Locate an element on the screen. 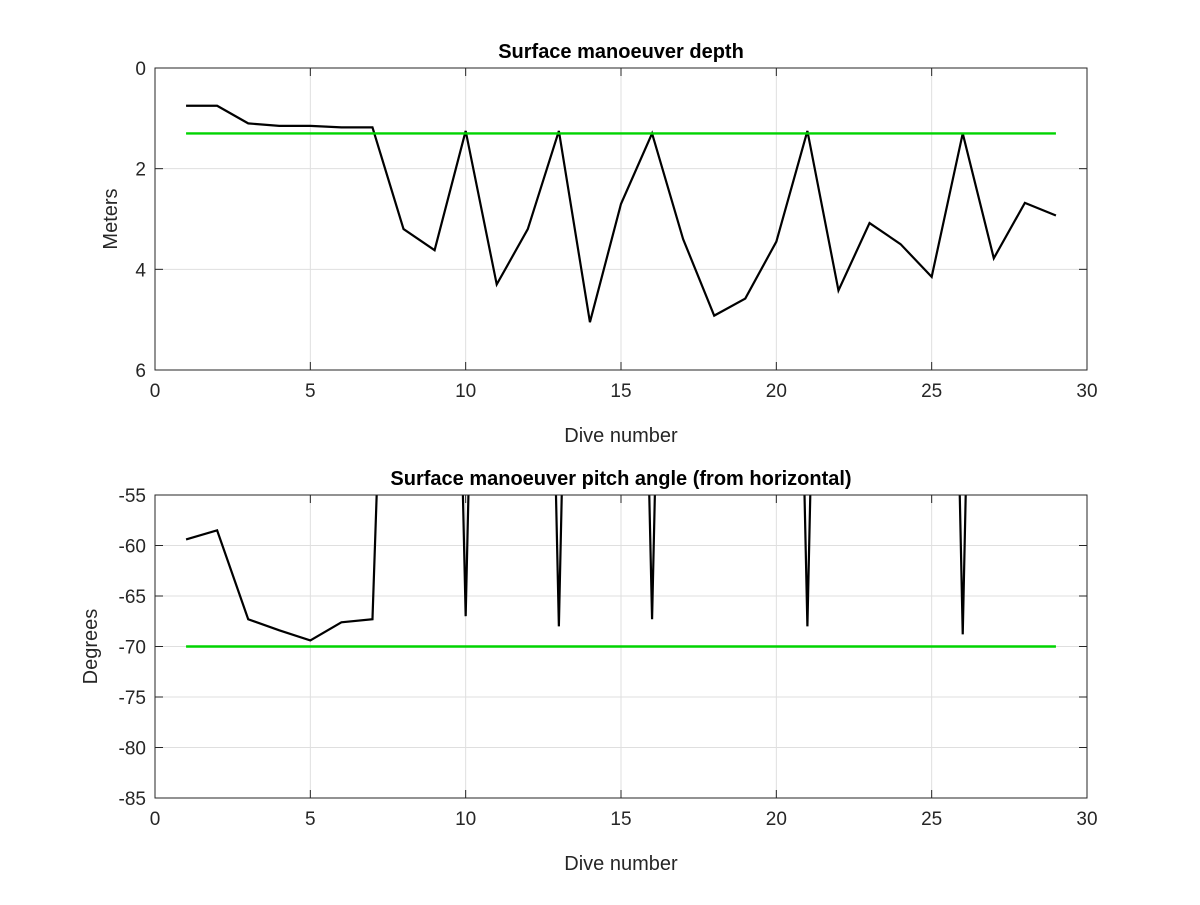 This screenshot has height=905, width=1200. data-series-line is located at coordinates (576, 568).